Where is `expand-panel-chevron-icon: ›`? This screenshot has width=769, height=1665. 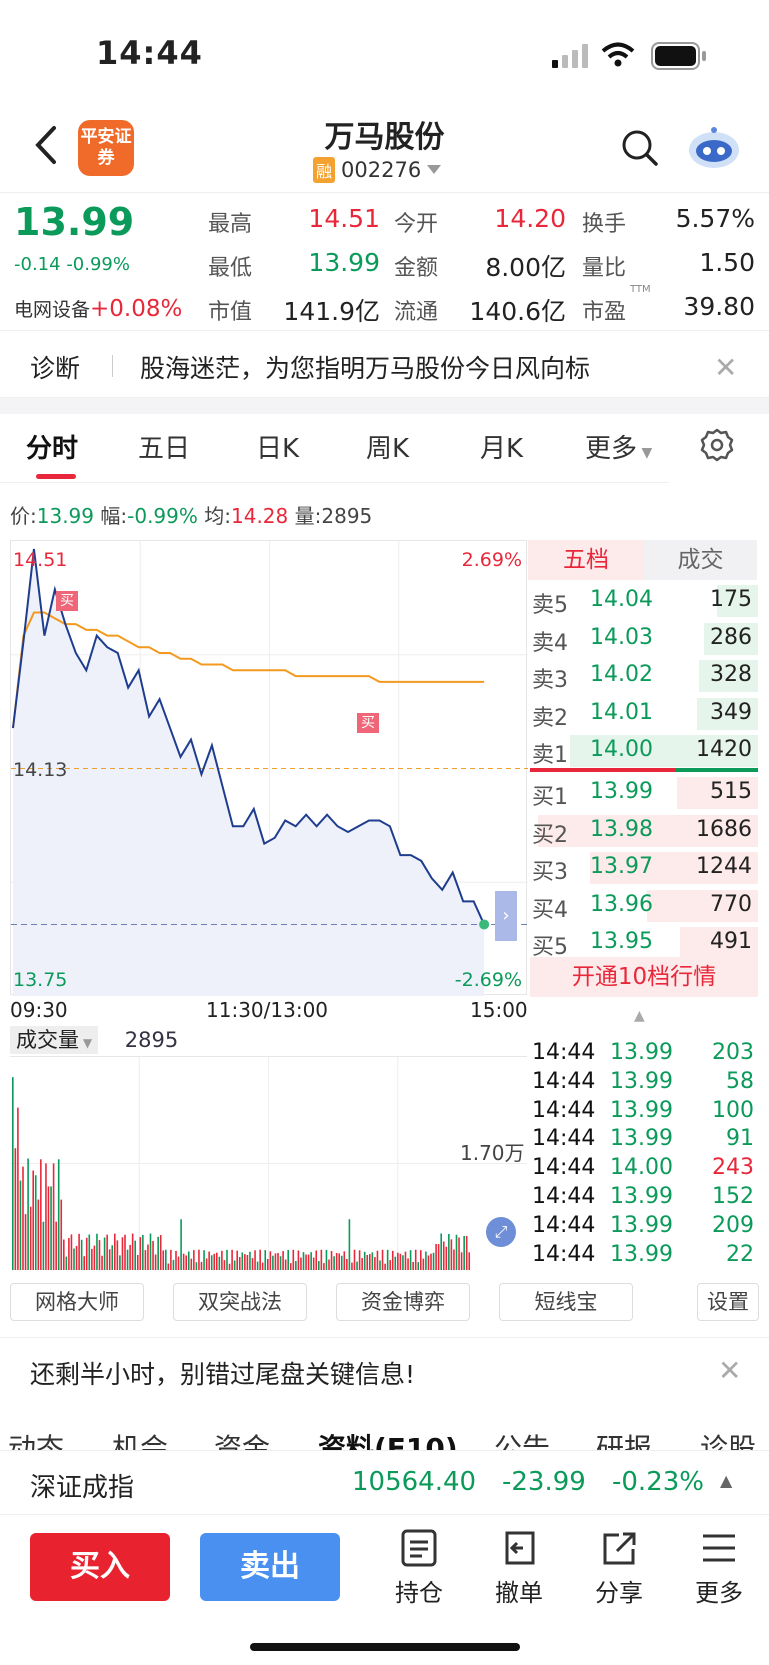
expand-panel-chevron-icon: › is located at coordinates (506, 916).